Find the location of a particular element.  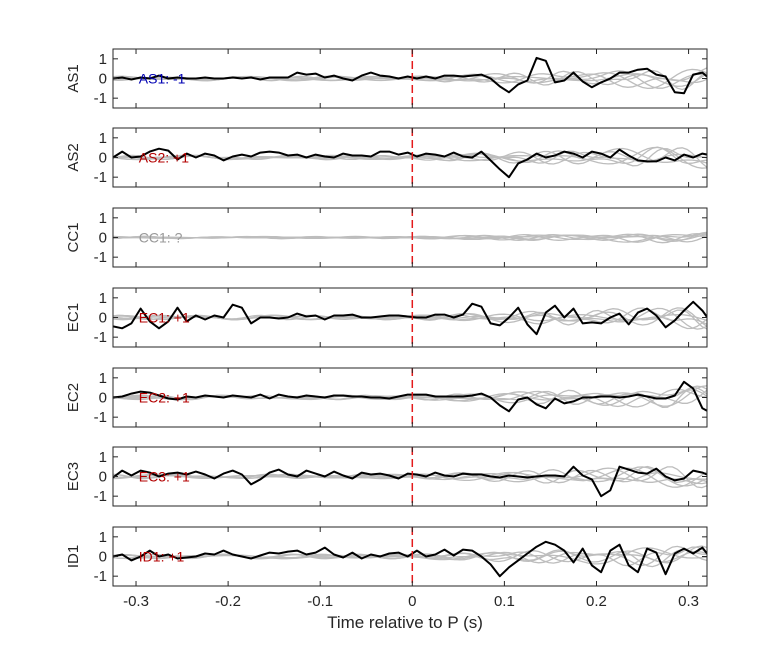

panel-ec2: EC2: +1 -1 0 1 EC2 is located at coordinates (386, 397).